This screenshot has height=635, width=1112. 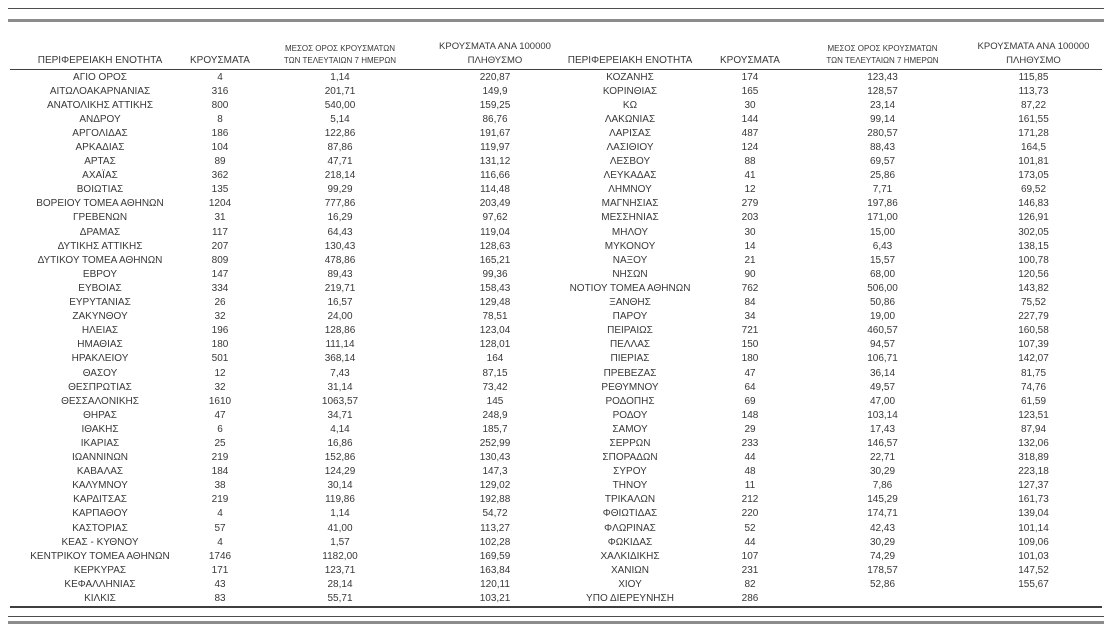 I want to click on region-cell: ΧΑΛΚΙΔΙΚΗΣ, so click(x=630, y=556).